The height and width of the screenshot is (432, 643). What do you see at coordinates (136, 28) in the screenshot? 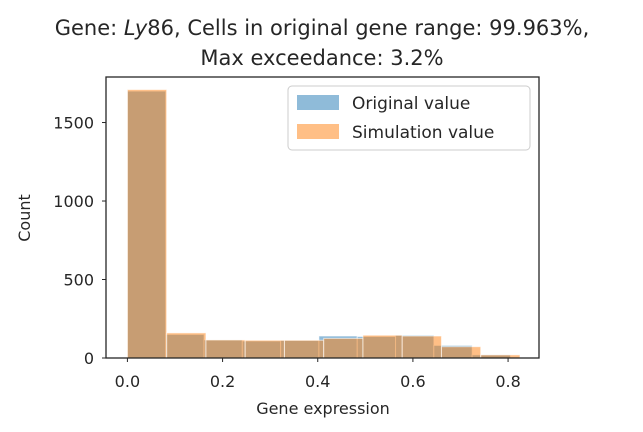
I see `title-gene: Ly` at bounding box center [136, 28].